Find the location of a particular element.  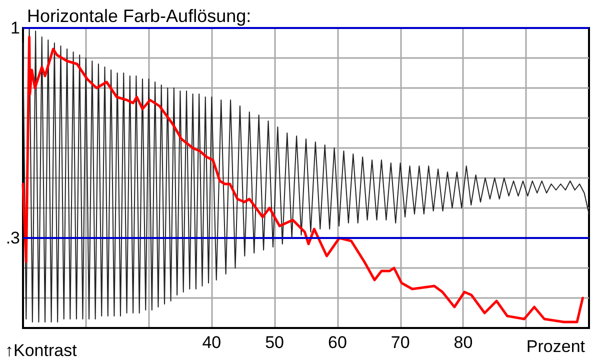

x-tick-label: 40 is located at coordinates (212, 342).